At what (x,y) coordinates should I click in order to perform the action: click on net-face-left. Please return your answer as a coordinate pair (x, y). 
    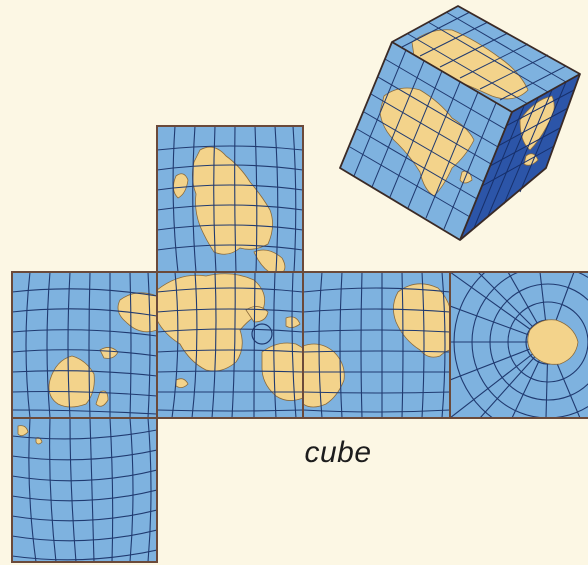
    Looking at the image, I should click on (84, 345).